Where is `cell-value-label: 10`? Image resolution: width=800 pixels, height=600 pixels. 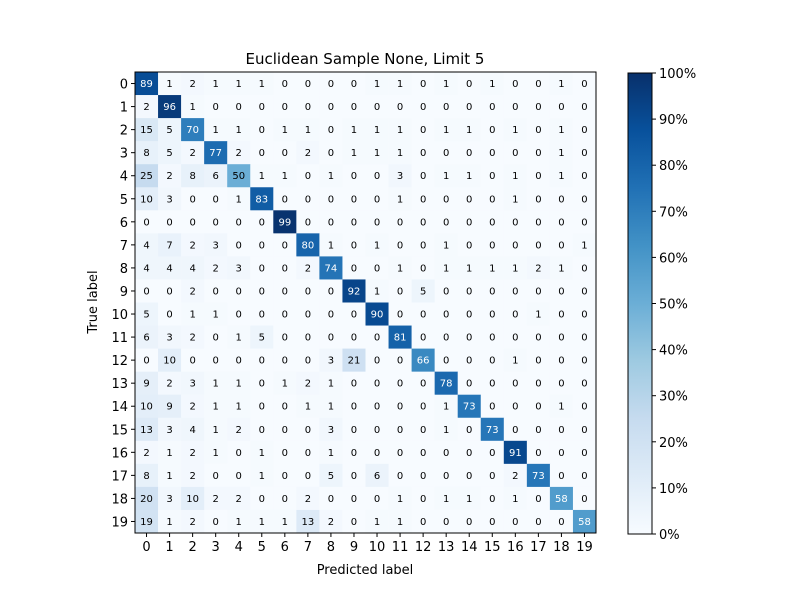 cell-value-label: 10 is located at coordinates (146, 199).